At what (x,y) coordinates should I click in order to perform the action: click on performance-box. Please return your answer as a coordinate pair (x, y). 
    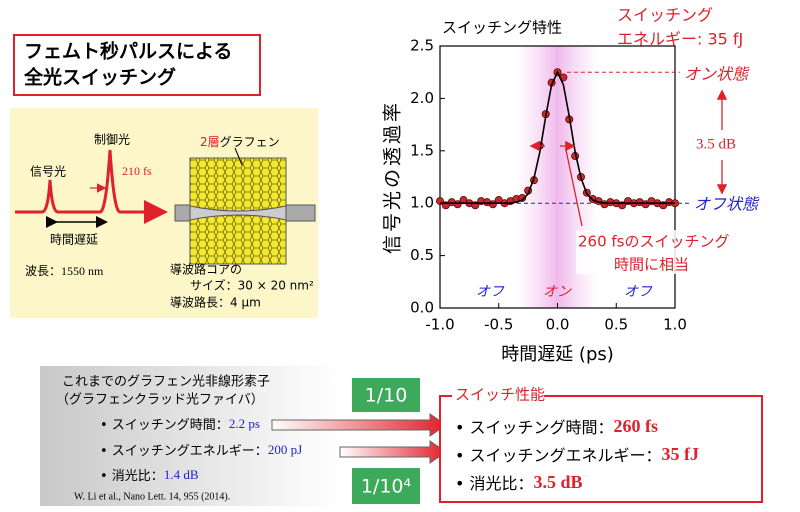
    Looking at the image, I should click on (601, 449).